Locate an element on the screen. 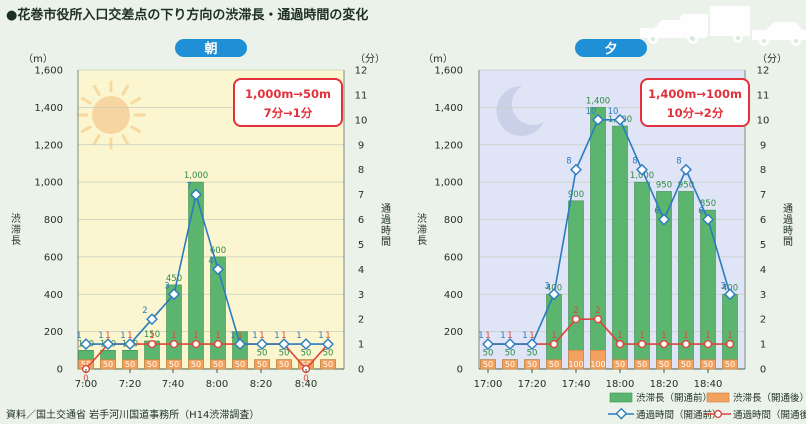 The image size is (806, 424). x-tick-label: 8:40 is located at coordinates (306, 384).